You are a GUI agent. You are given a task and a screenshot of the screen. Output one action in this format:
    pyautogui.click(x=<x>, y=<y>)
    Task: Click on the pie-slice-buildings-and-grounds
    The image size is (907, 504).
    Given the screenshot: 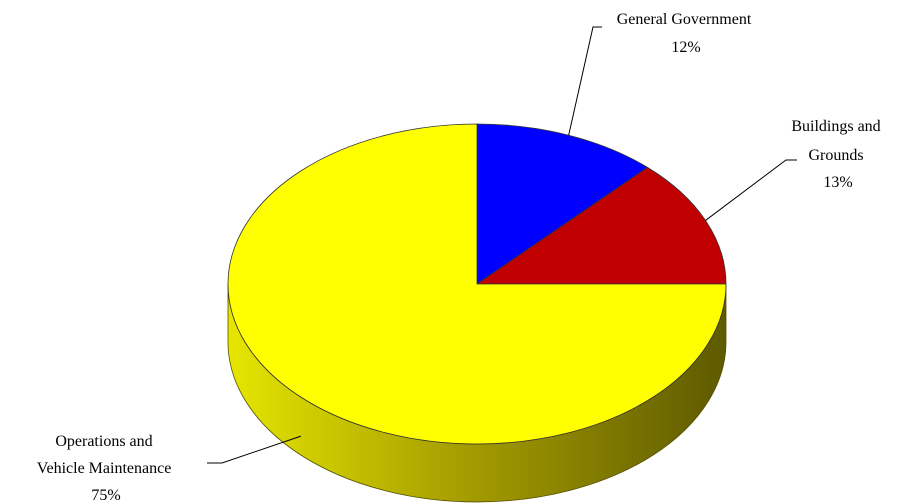 What is the action you would take?
    pyautogui.click(x=601, y=225)
    